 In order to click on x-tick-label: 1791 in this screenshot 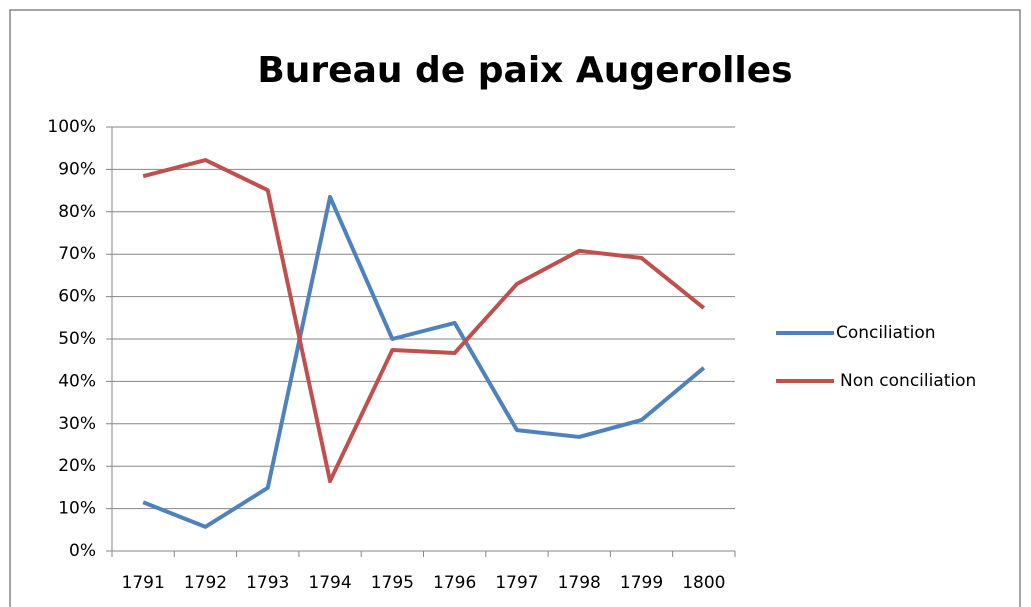, I will do `click(143, 583)`.